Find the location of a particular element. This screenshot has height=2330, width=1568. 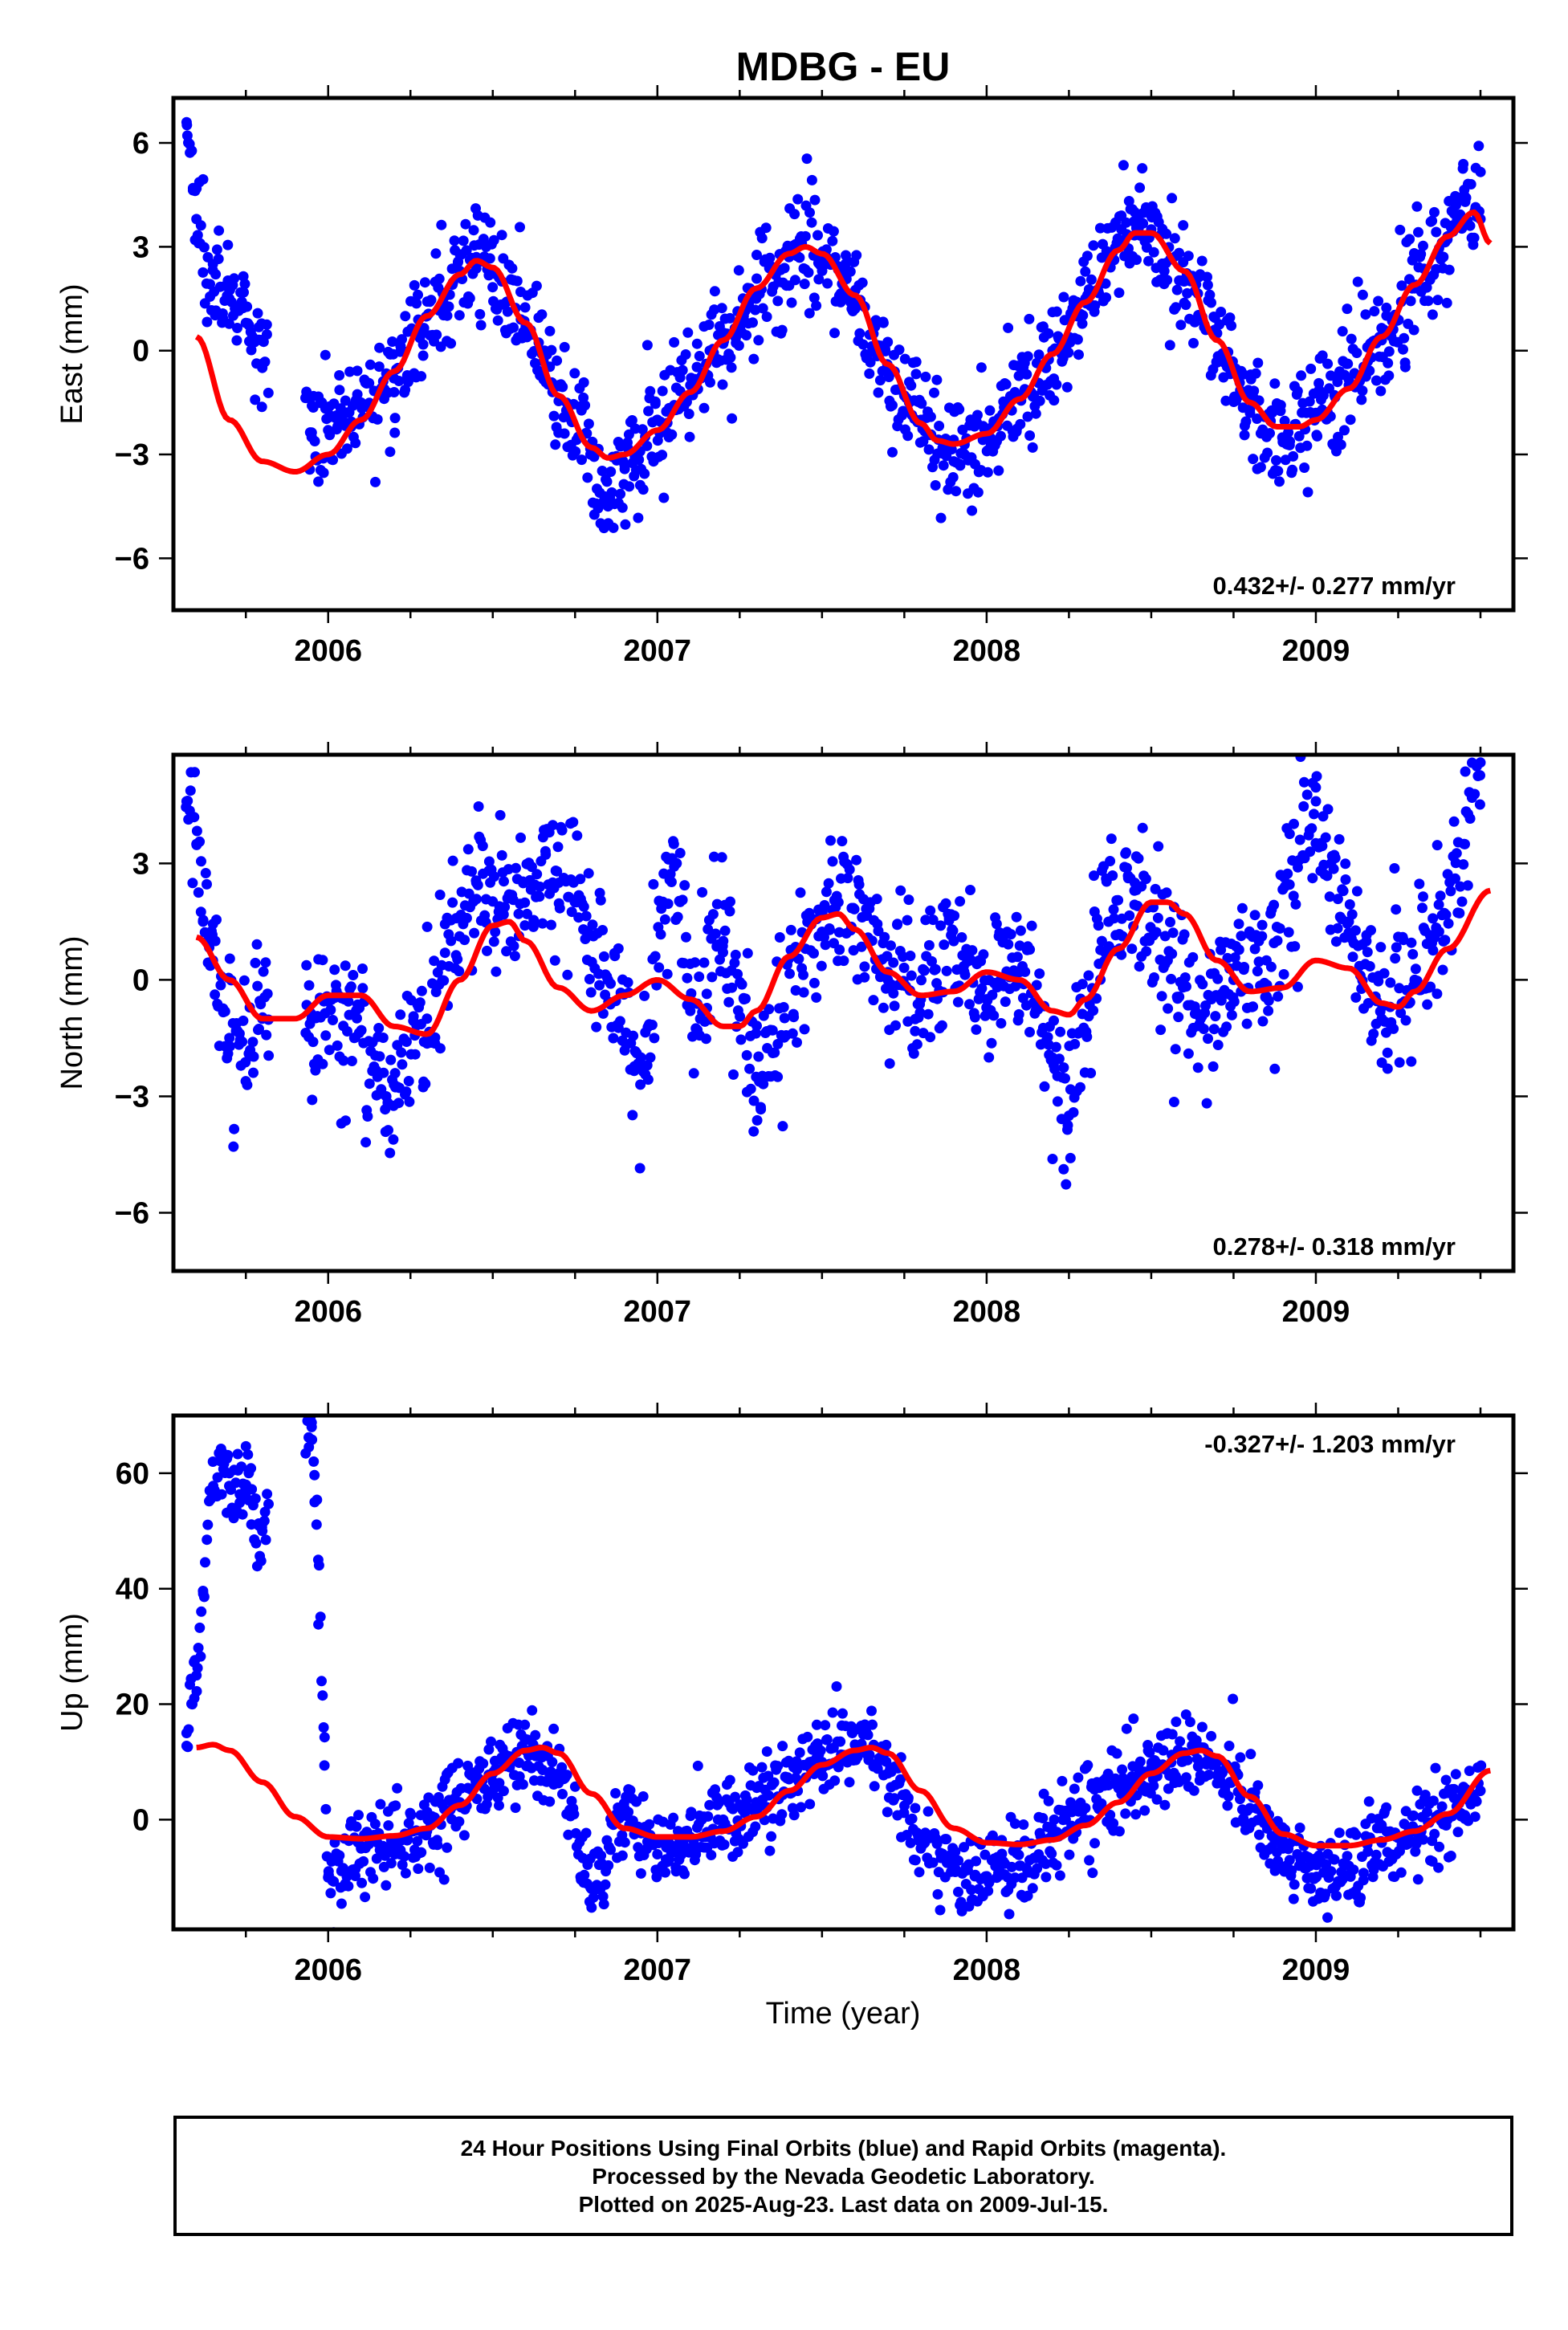

east-y-tick-label: 3 is located at coordinates (140, 247).